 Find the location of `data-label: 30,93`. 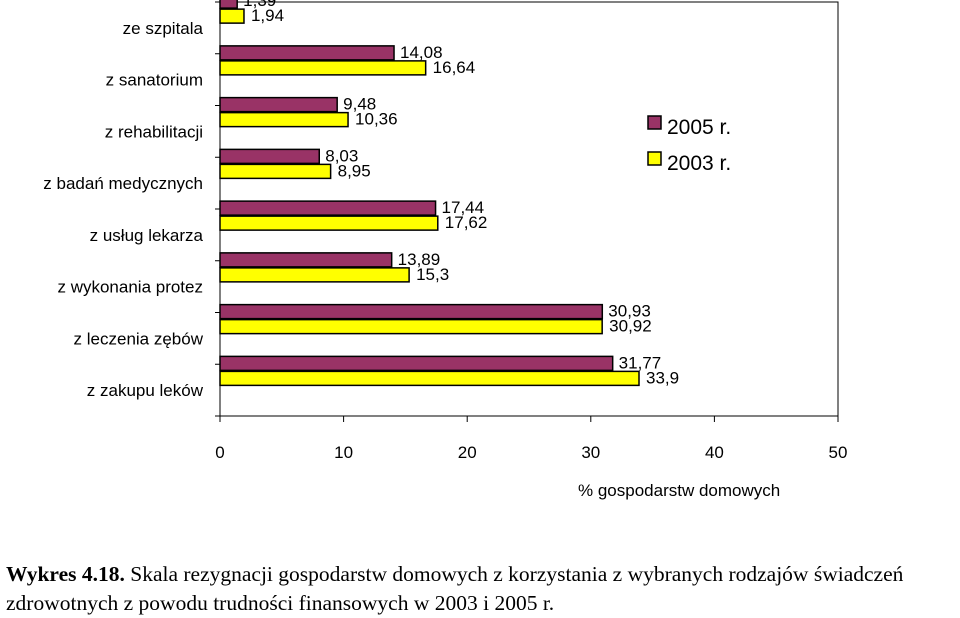

data-label: 30,93 is located at coordinates (629, 311).